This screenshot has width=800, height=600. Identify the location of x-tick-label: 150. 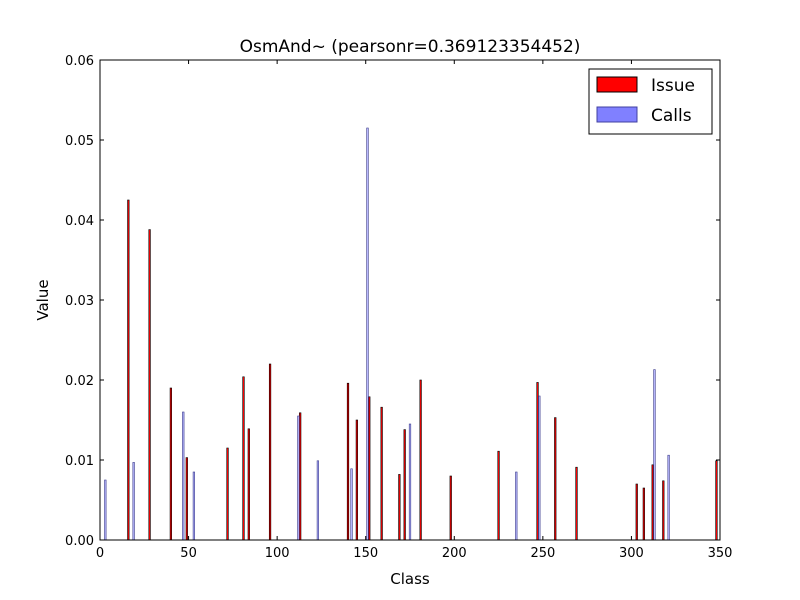
(365, 553).